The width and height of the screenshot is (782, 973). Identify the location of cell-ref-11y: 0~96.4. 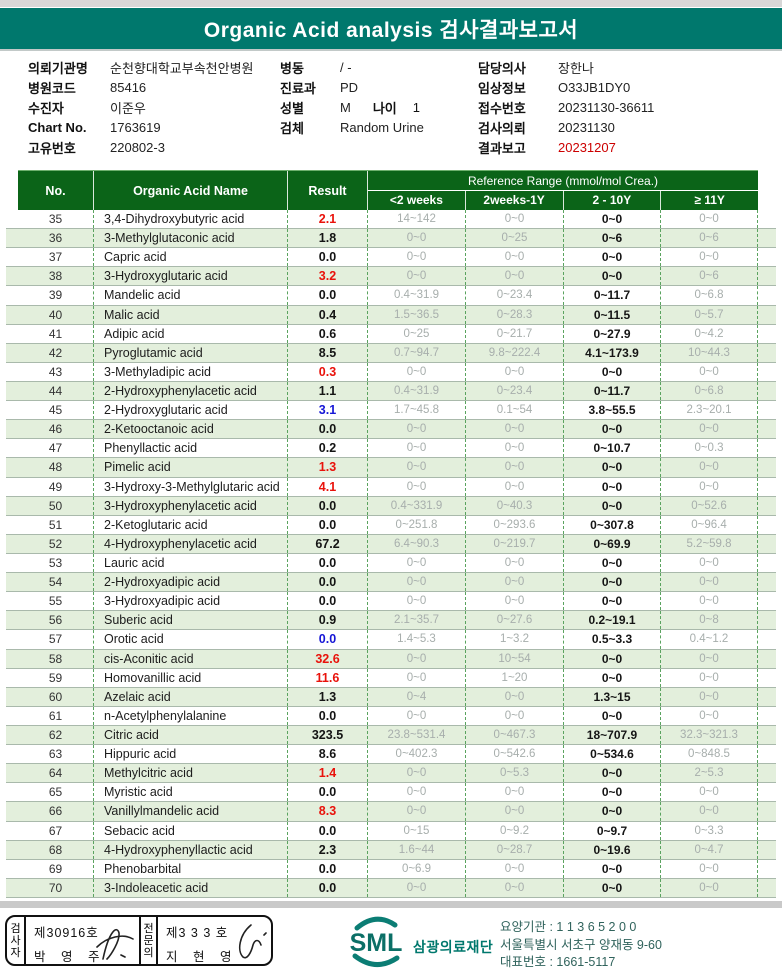
(709, 524).